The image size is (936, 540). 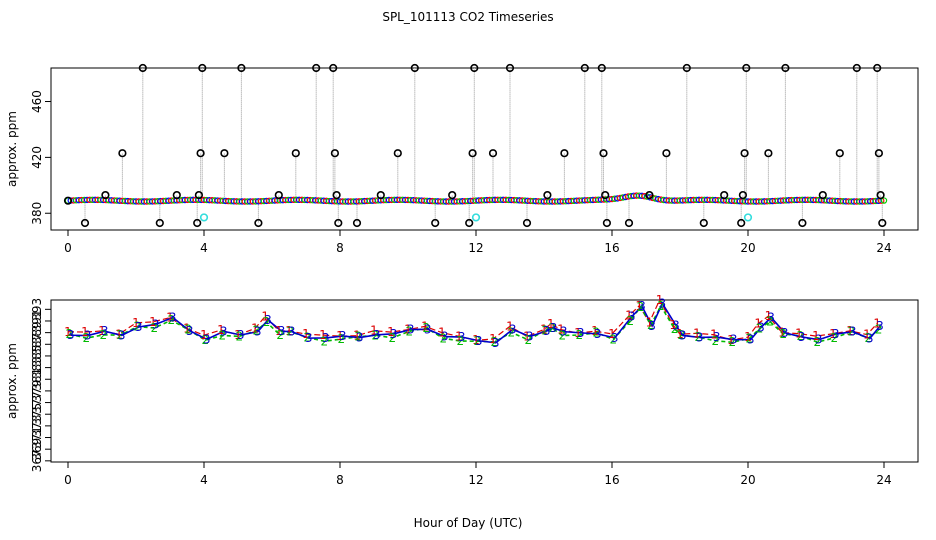 I want to click on bottom-y-tick-label: 377, so click(x=37, y=402).